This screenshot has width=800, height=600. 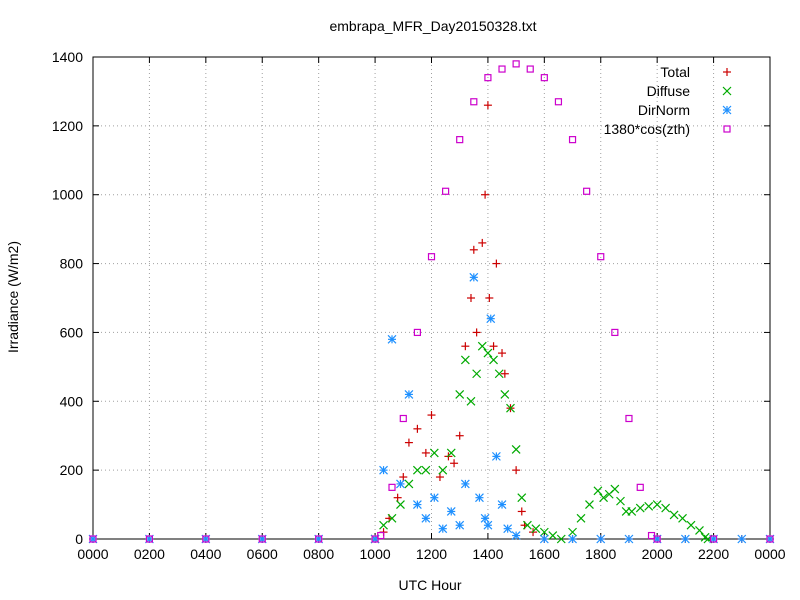 I want to click on x-tick-label: 0000, so click(x=92, y=554).